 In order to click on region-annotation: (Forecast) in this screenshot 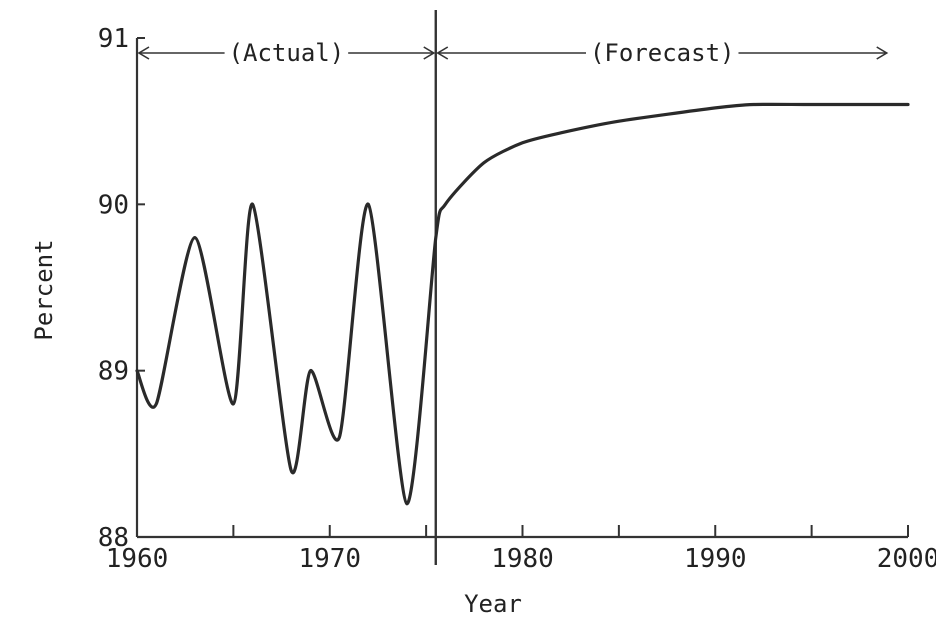, I will do `click(662, 53)`.